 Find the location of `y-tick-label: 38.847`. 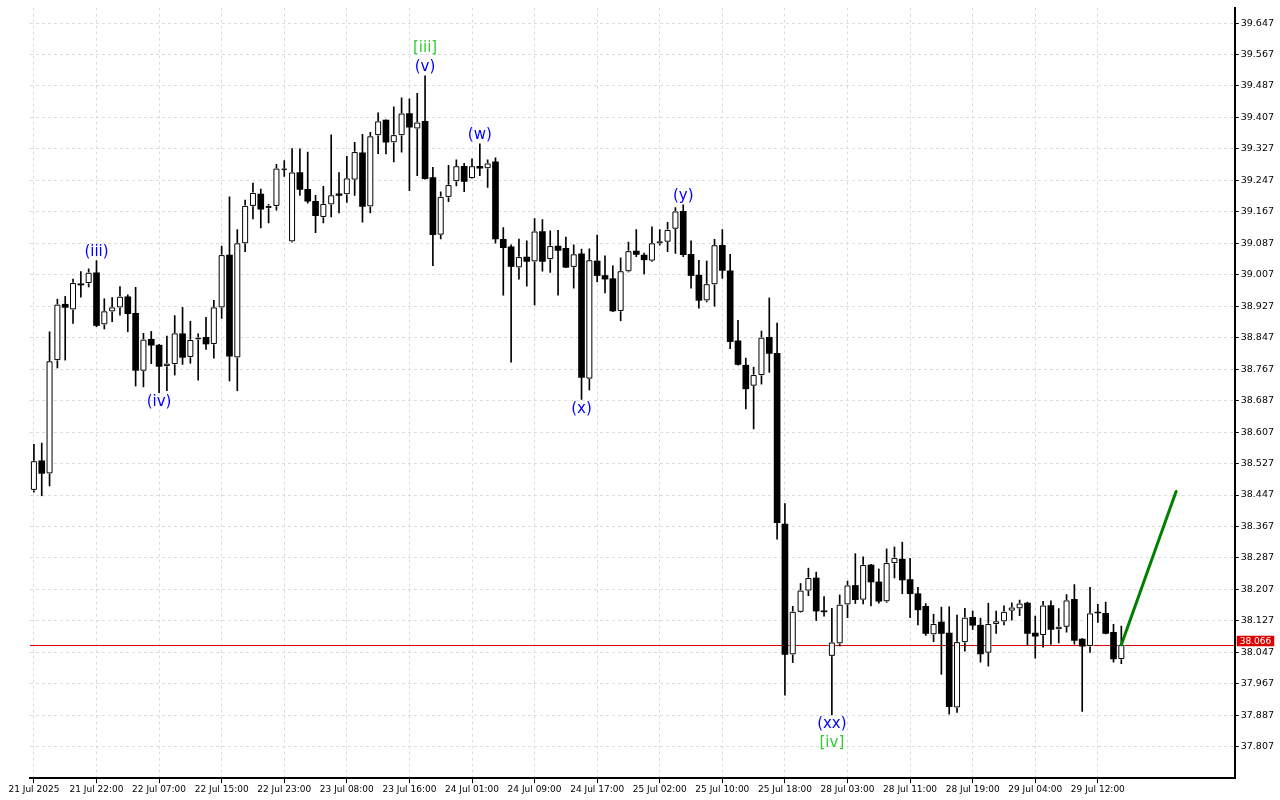

y-tick-label: 38.847 is located at coordinates (1257, 337).